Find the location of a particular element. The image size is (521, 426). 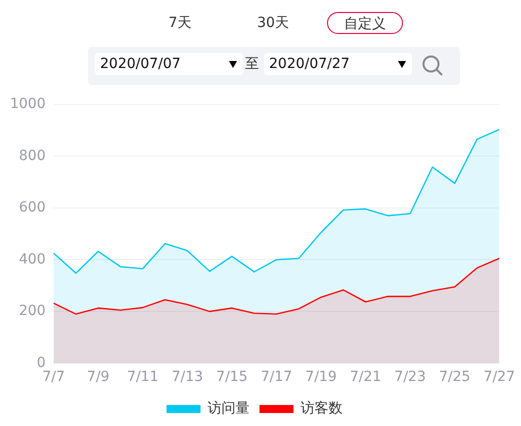

x-tick-label: 7/27 is located at coordinates (500, 377).